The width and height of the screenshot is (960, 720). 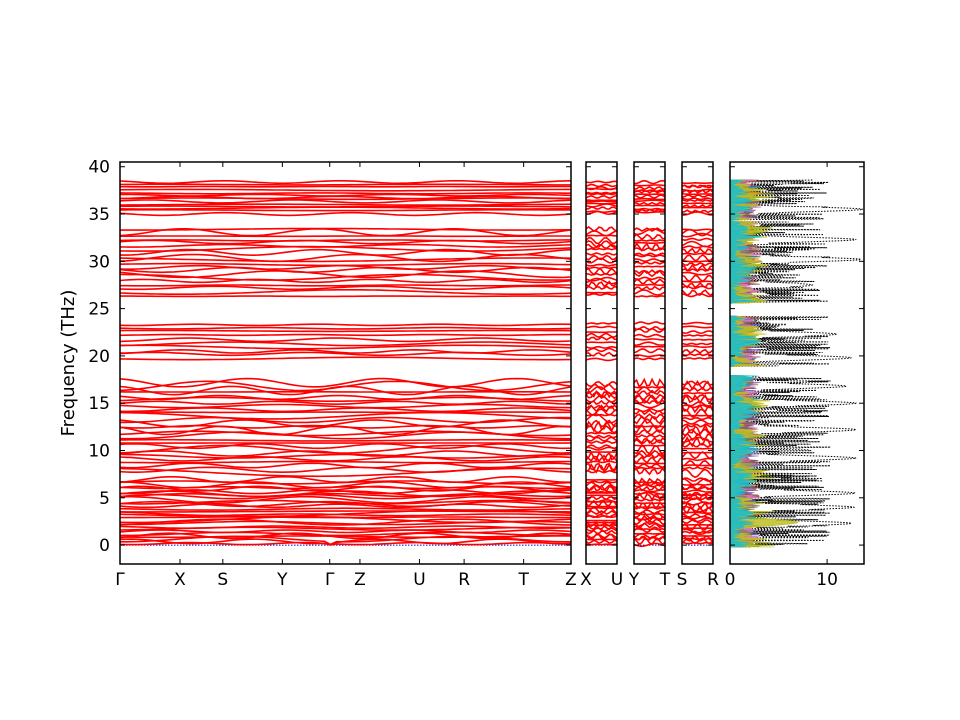 What do you see at coordinates (730, 580) in the screenshot?
I see `dos-x-tick-label: 0` at bounding box center [730, 580].